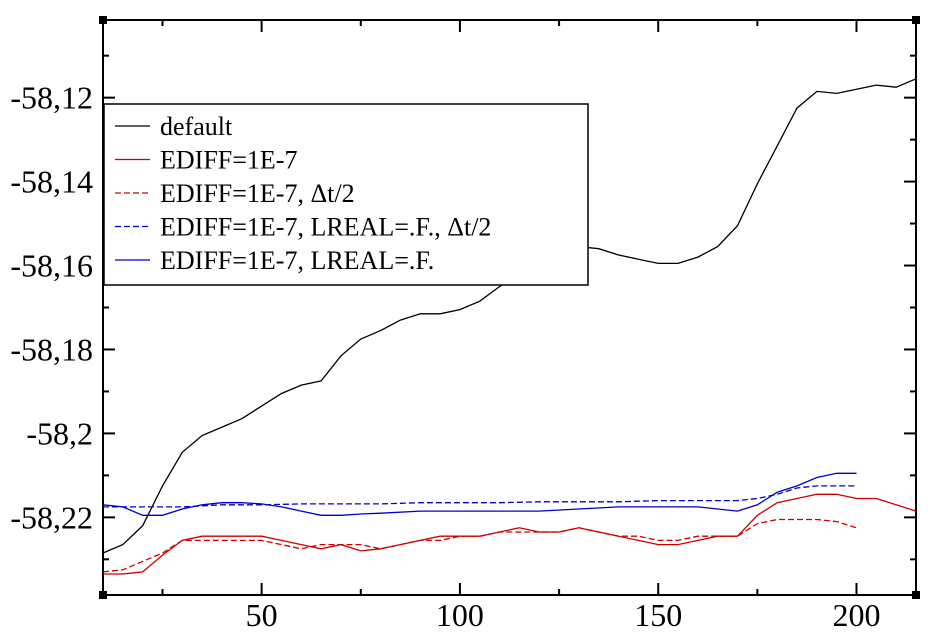 This screenshot has width=931, height=634. I want to click on x-tick-label: 50, so click(262, 615).